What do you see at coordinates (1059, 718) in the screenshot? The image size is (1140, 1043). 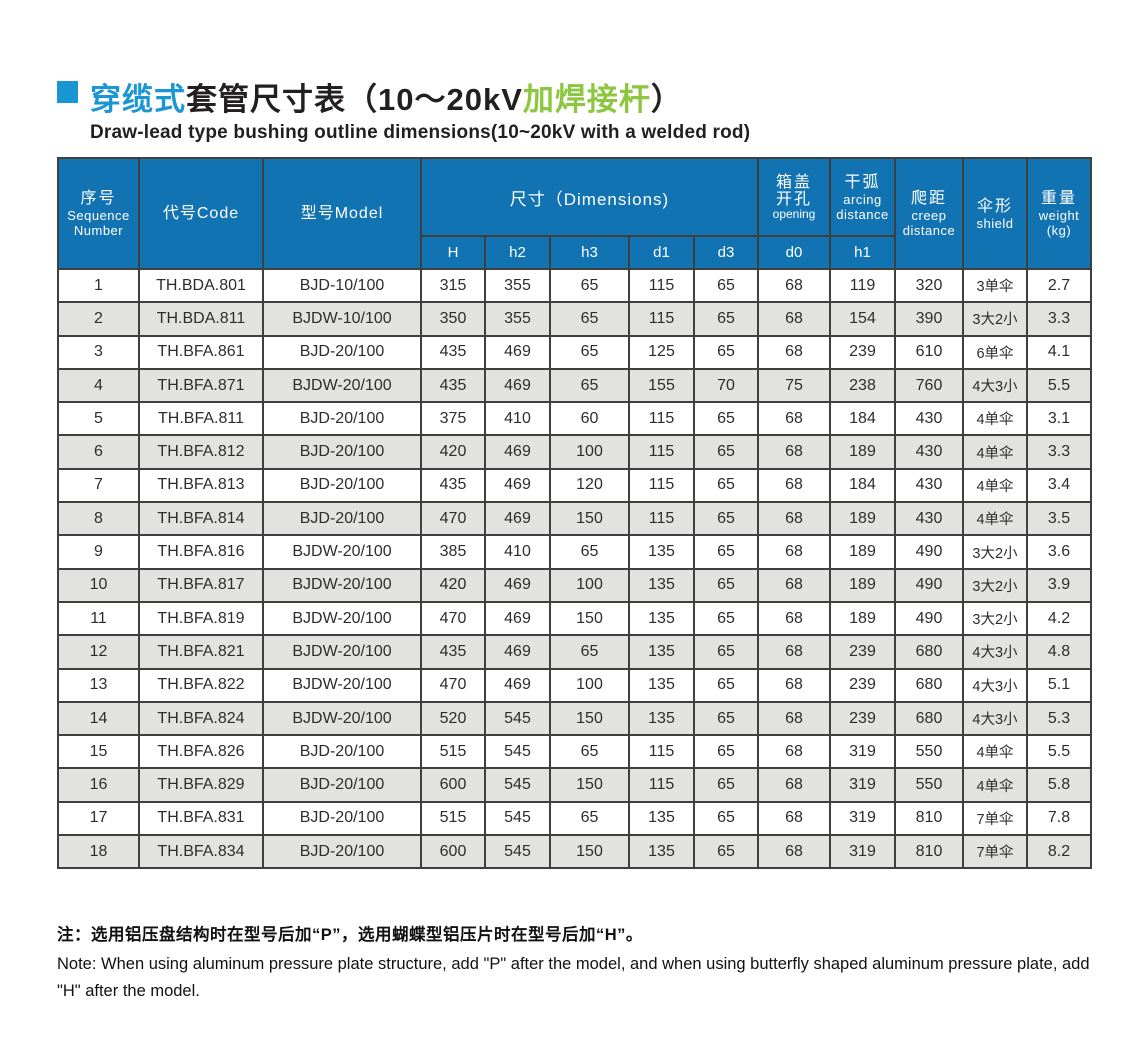 I see `table-cell: 5.3` at bounding box center [1059, 718].